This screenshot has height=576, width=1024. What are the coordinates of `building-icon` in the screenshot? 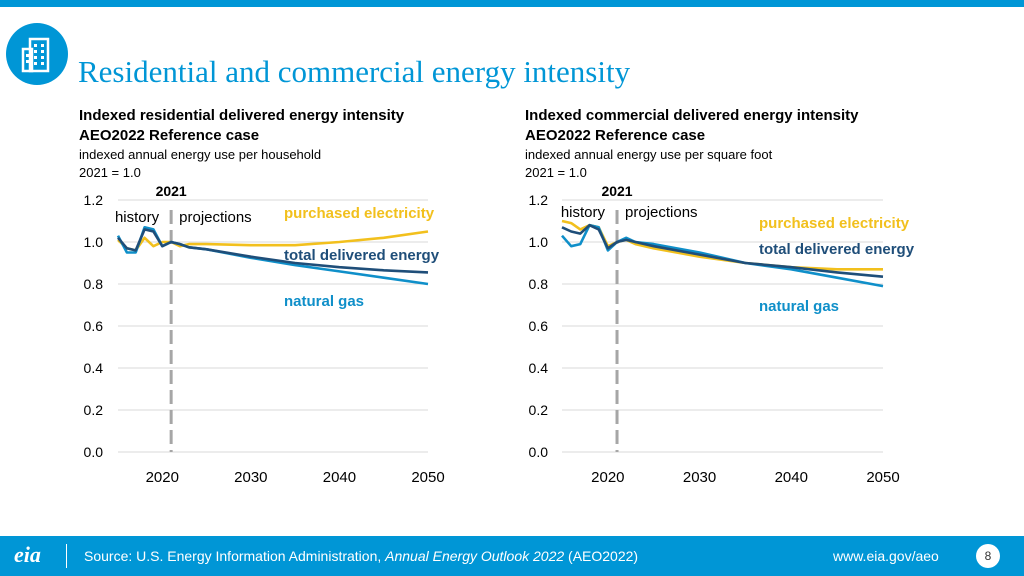 It's located at (37, 54).